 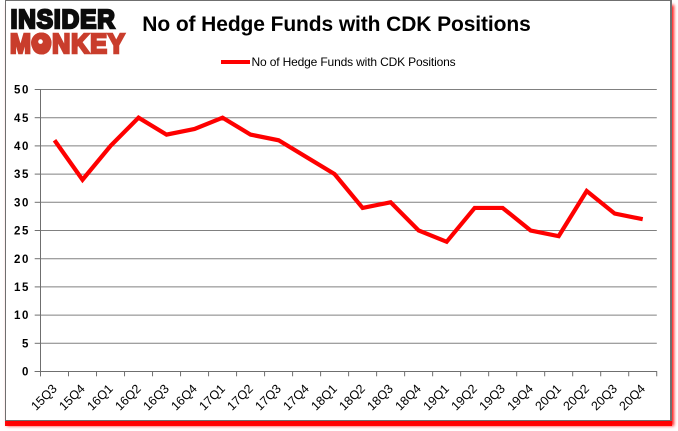 I want to click on svg-text: 15Q3, so click(x=44, y=398).